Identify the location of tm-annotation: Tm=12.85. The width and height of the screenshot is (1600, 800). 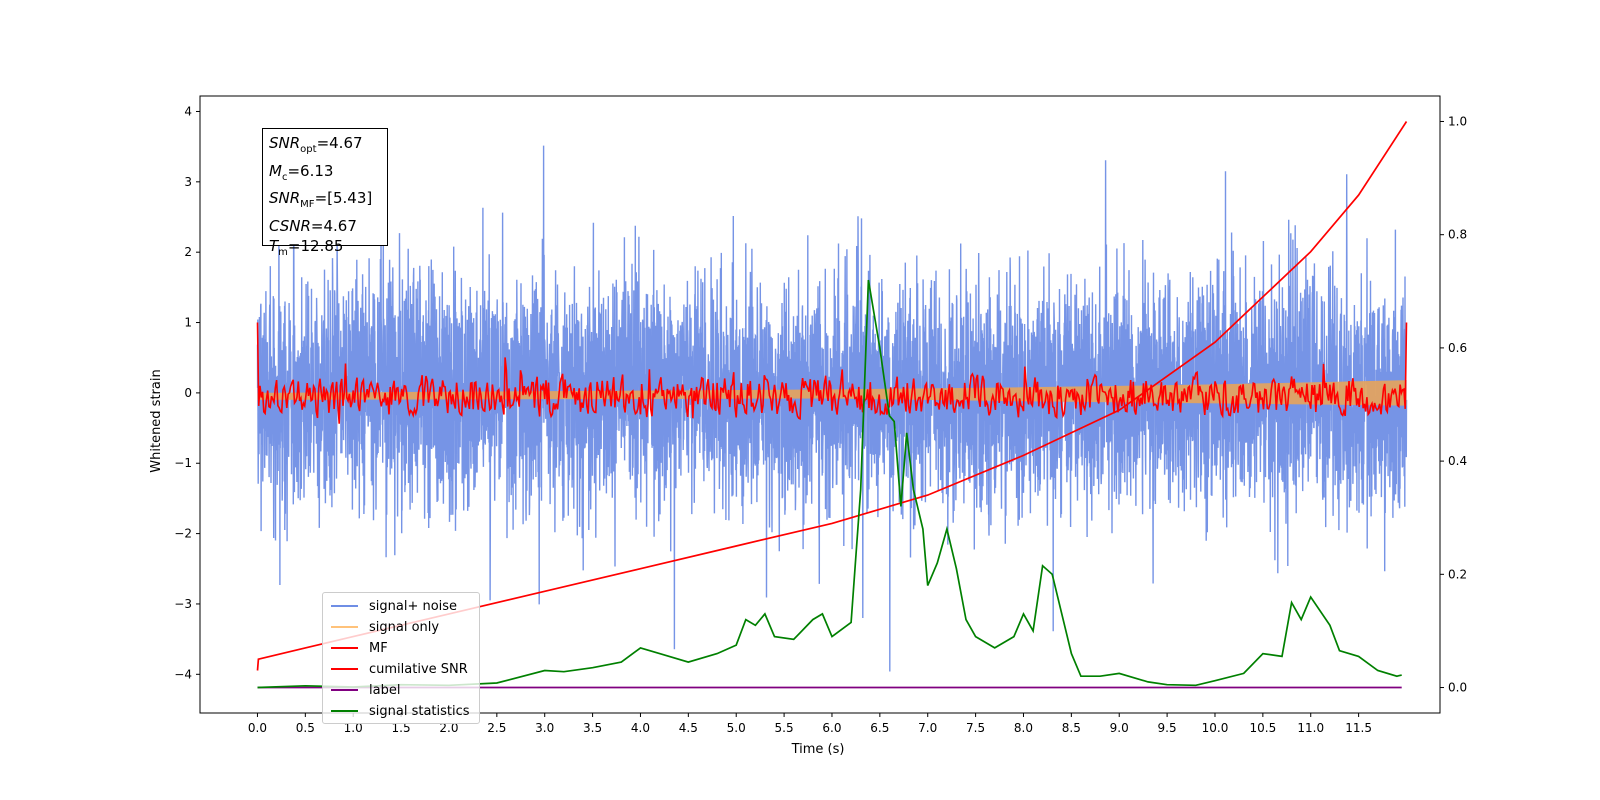
(325, 250).